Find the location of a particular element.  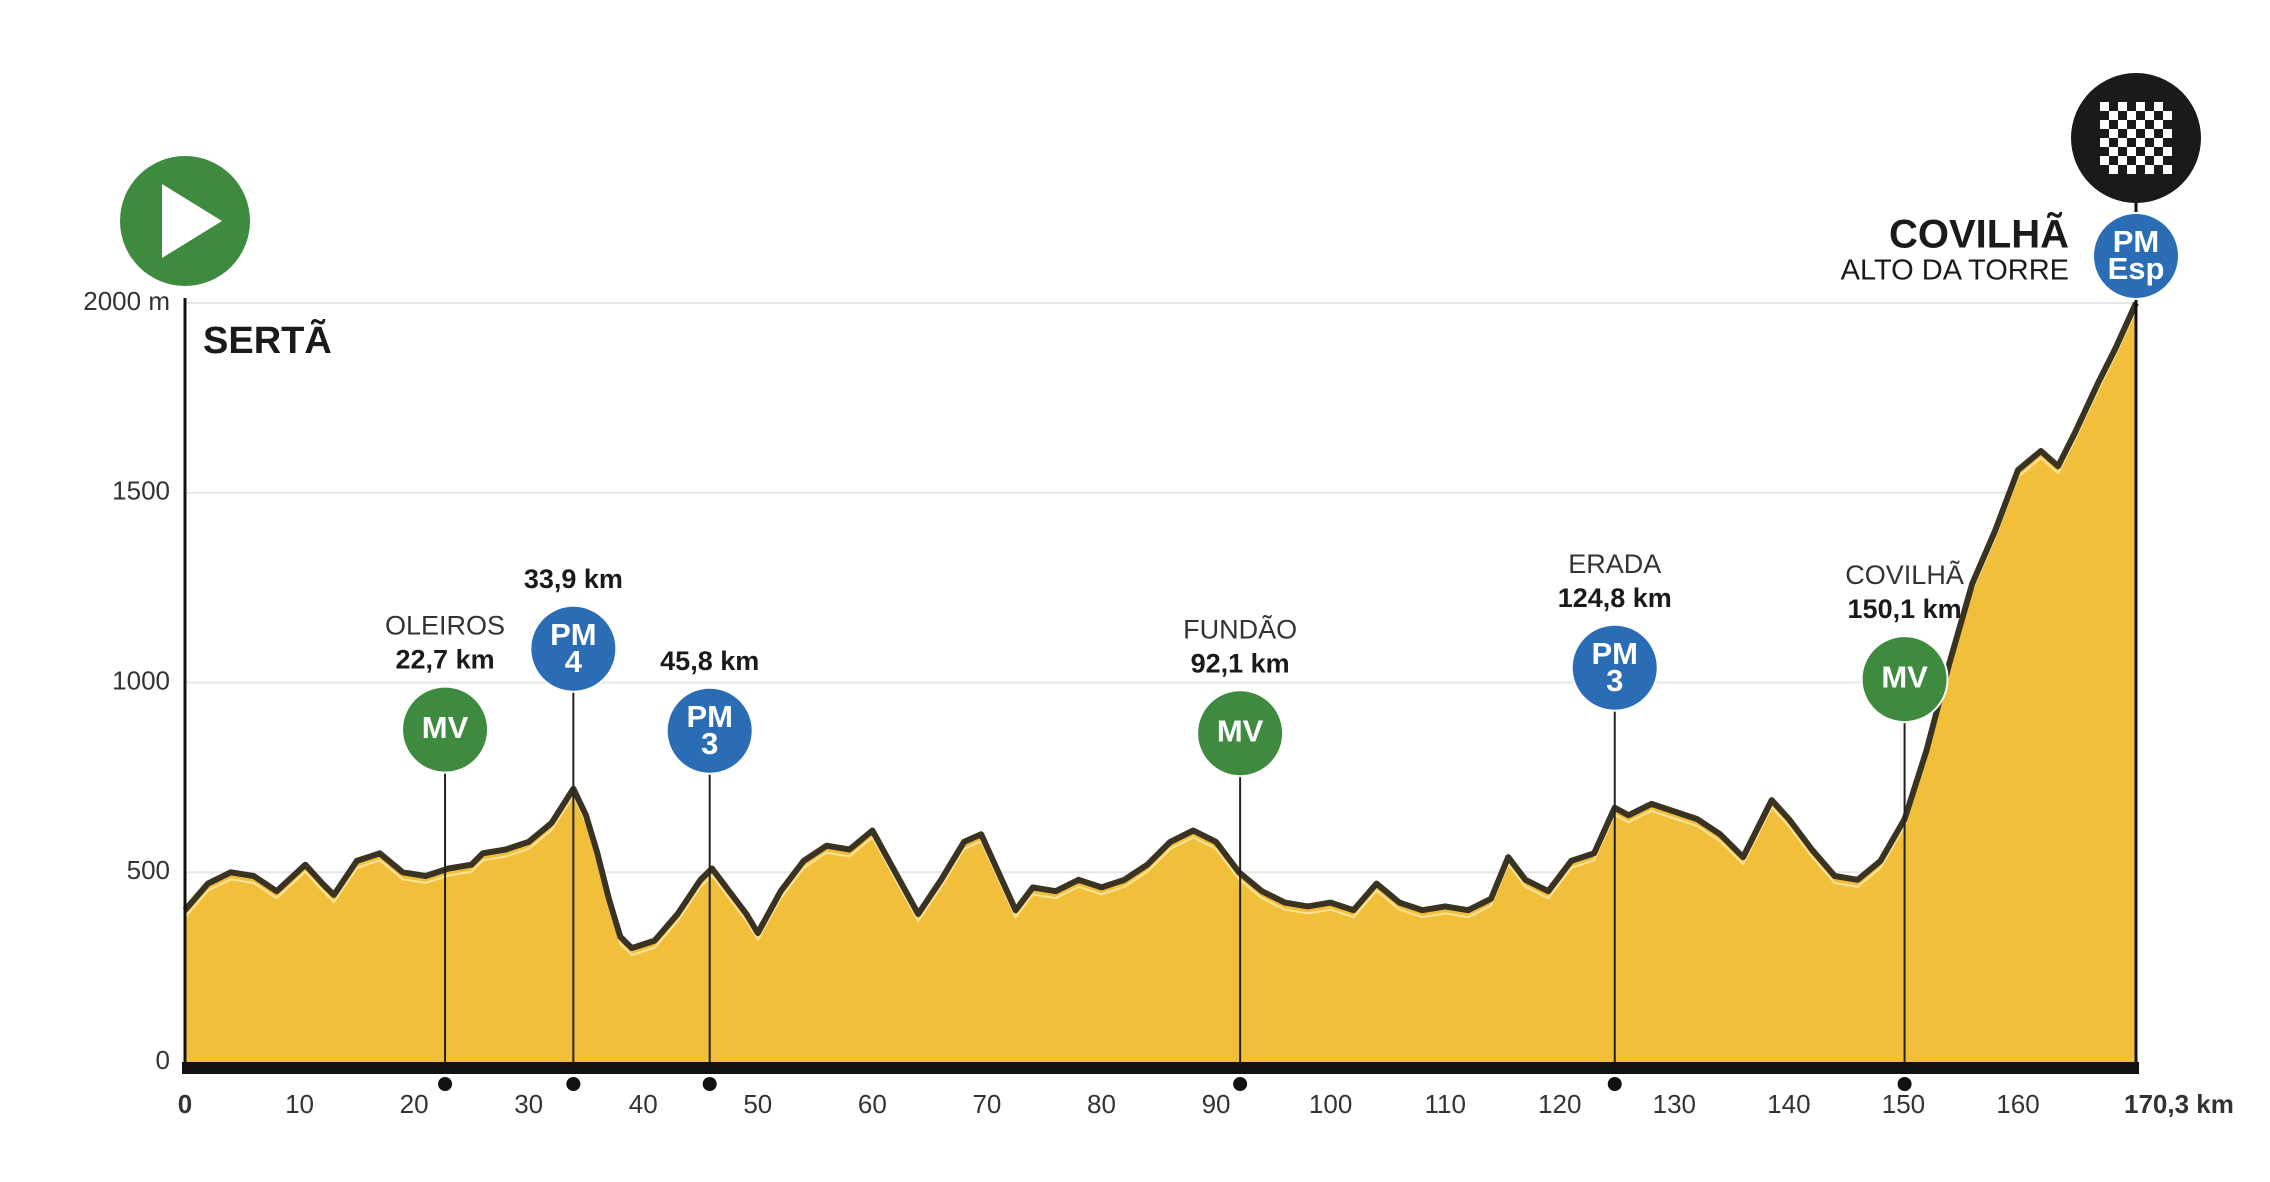

x-tick-label: 130 is located at coordinates (1674, 1104).